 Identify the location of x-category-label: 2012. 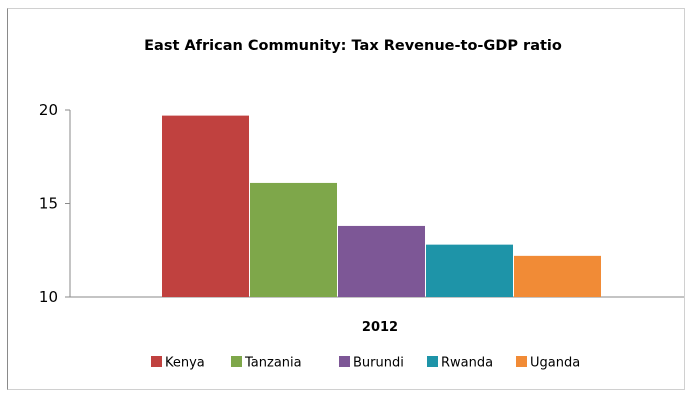
(380, 327).